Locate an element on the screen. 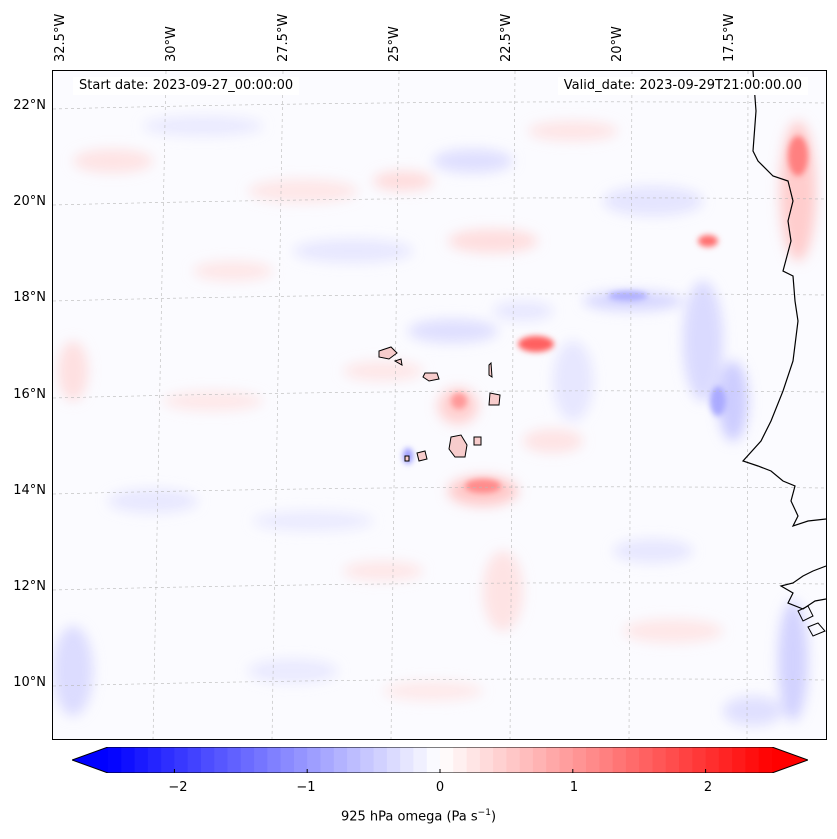 Image resolution: width=837 pixels, height=839 pixels. lon-label-25w: 25°W is located at coordinates (394, 44).